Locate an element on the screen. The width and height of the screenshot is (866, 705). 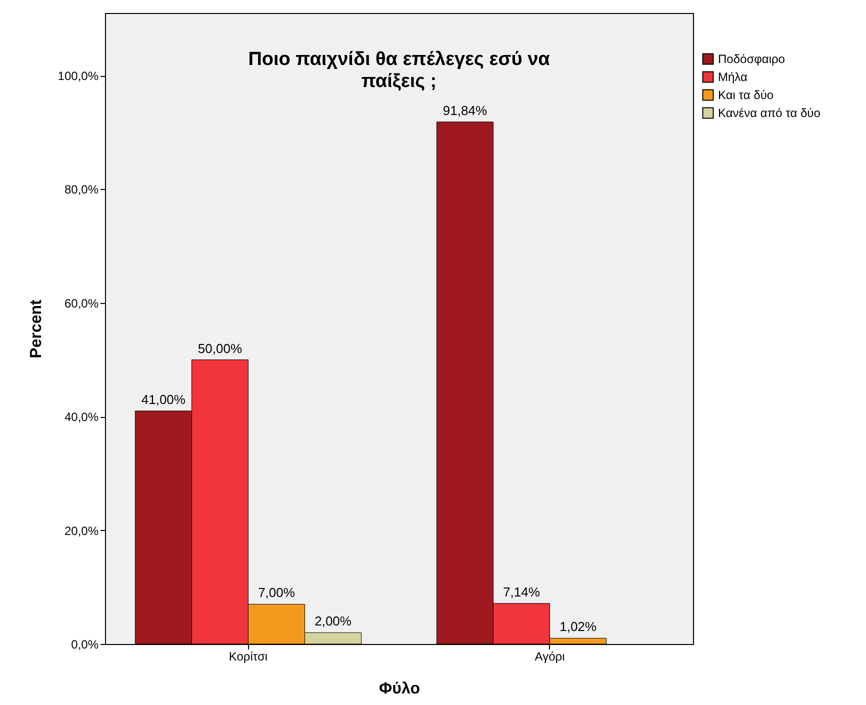
legend-label: Μήλα is located at coordinates (733, 77).